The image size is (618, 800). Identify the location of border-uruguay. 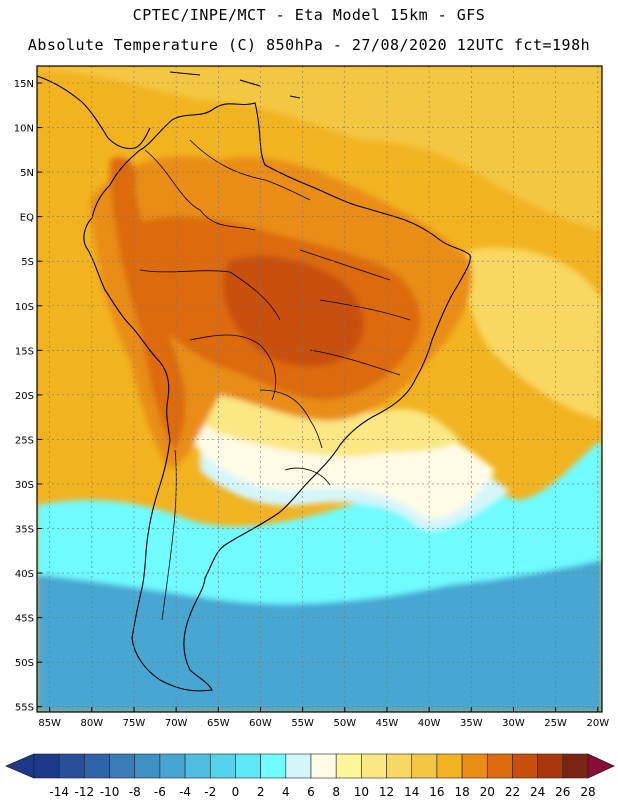
(307, 476).